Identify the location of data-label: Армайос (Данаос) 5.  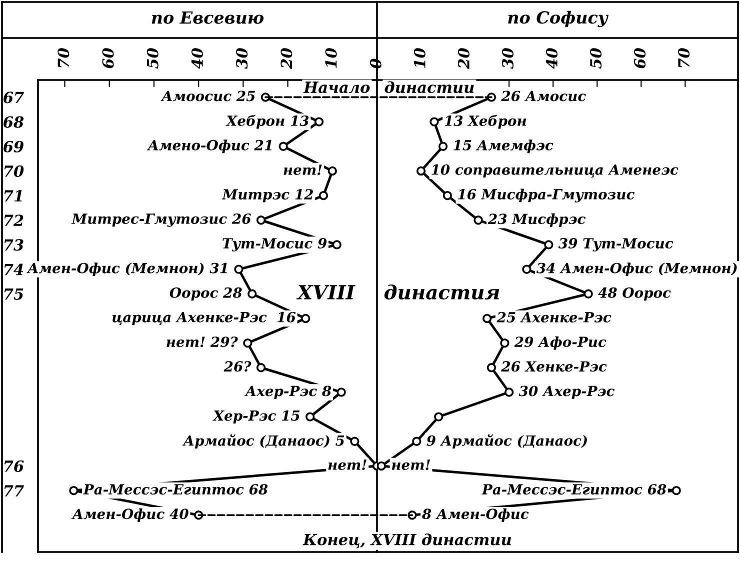
(263, 441).